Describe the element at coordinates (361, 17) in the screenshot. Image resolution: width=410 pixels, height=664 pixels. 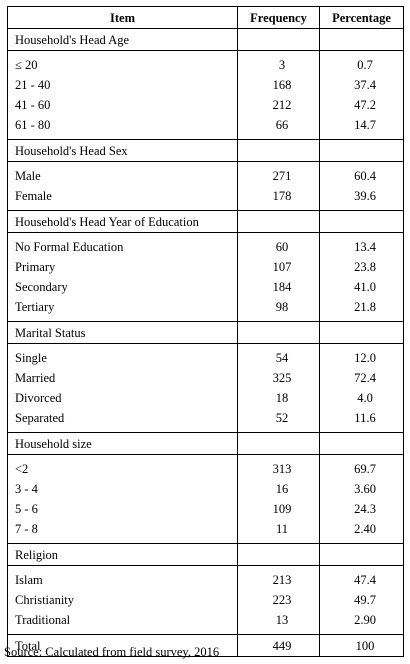
I see `header-percentage: Percentage` at that location.